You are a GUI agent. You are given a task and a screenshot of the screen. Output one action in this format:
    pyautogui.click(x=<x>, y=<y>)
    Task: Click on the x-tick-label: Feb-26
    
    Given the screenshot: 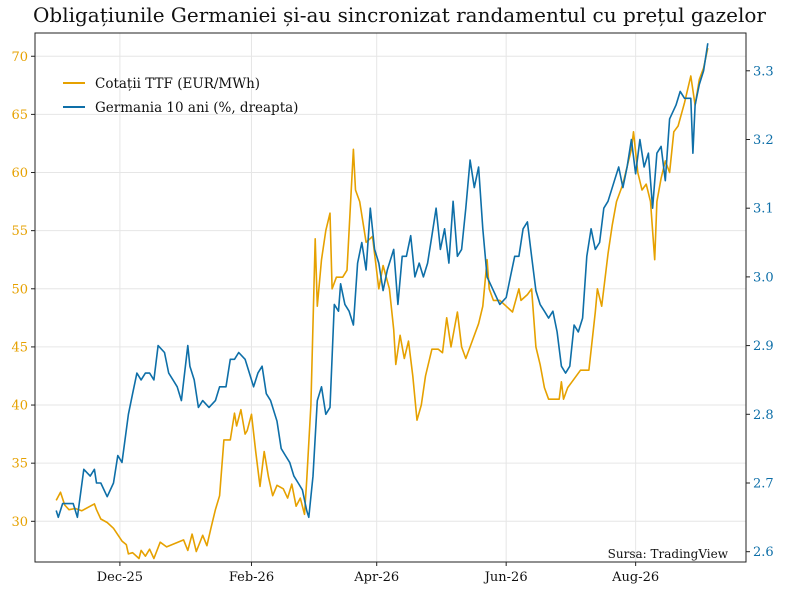 What is the action you would take?
    pyautogui.click(x=251, y=577)
    